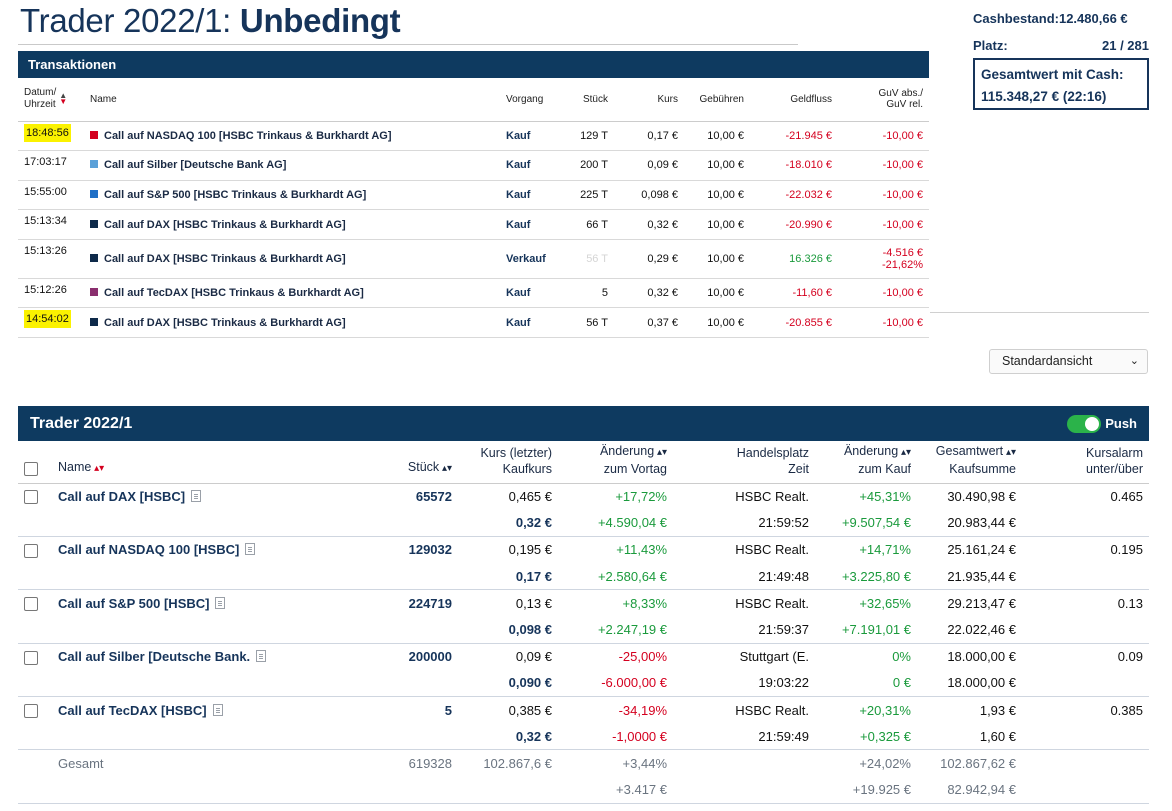  What do you see at coordinates (94, 223) in the screenshot?
I see `color-marker` at bounding box center [94, 223].